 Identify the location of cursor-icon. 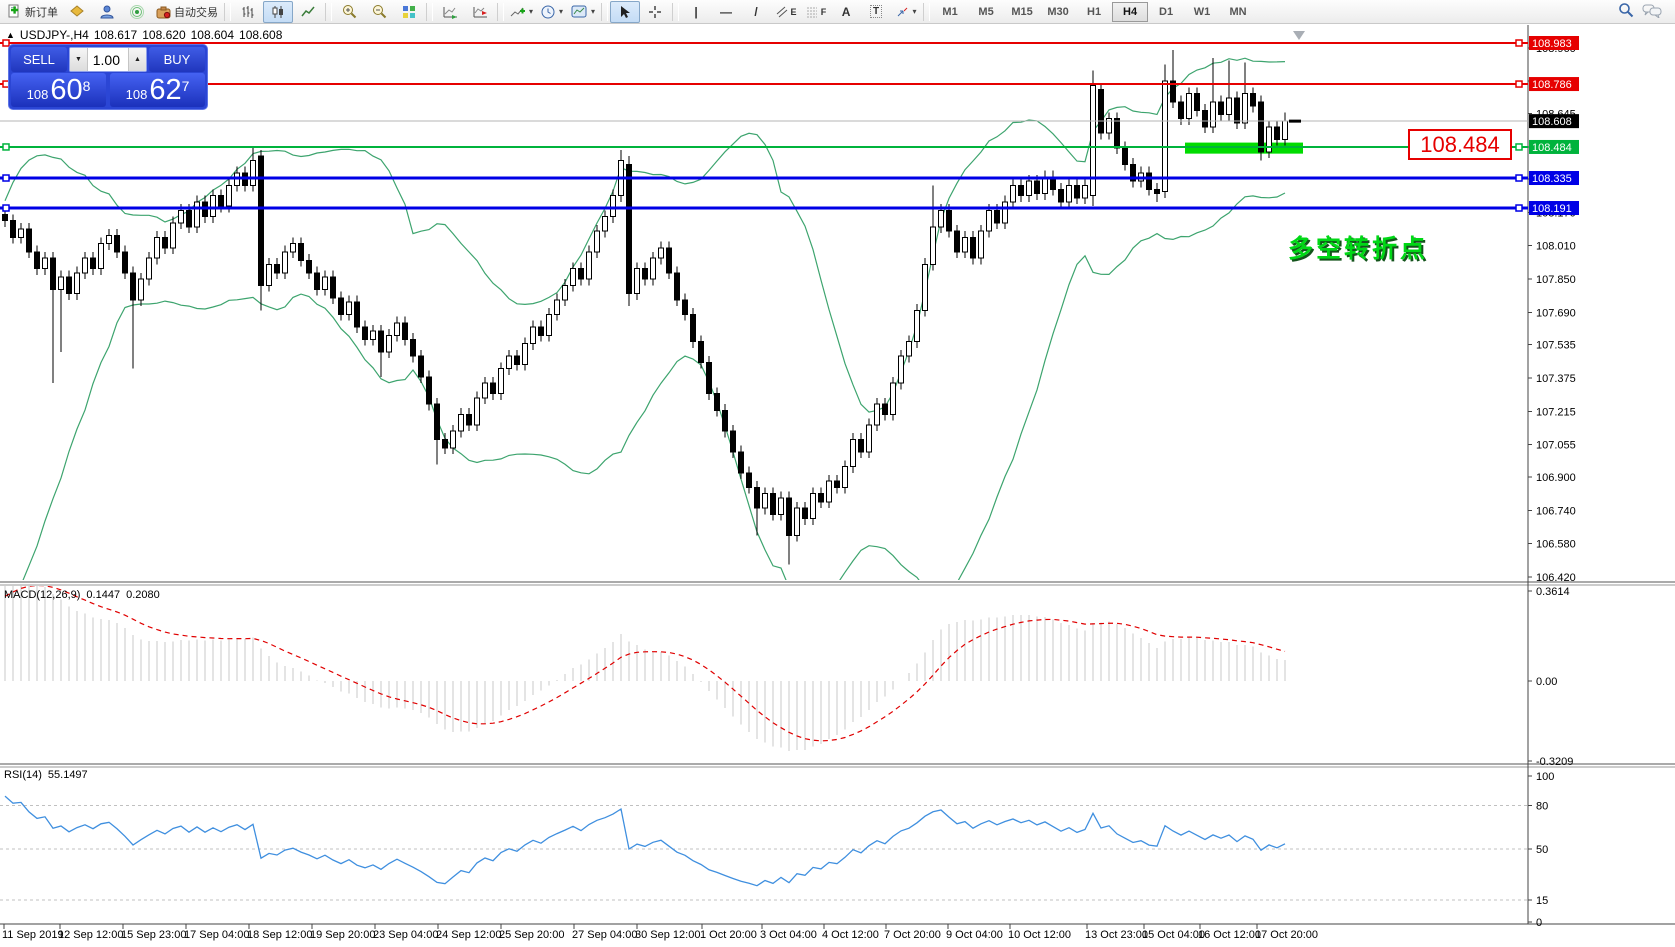
(625, 12).